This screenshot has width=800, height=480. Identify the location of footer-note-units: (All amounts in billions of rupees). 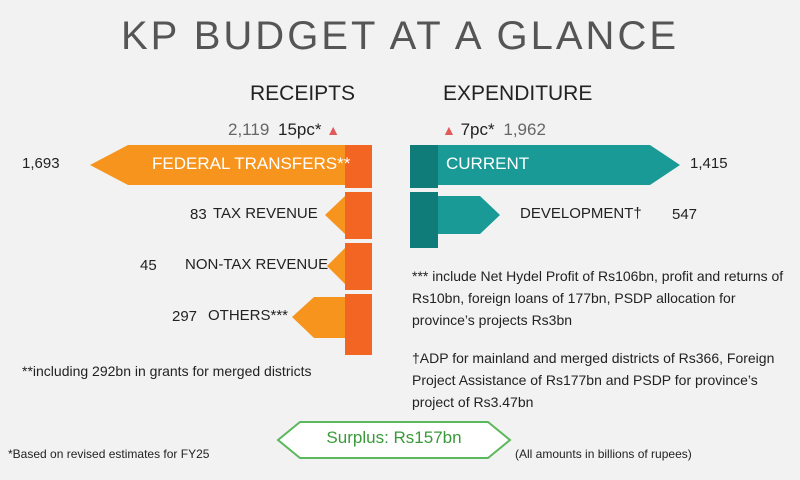
(603, 454).